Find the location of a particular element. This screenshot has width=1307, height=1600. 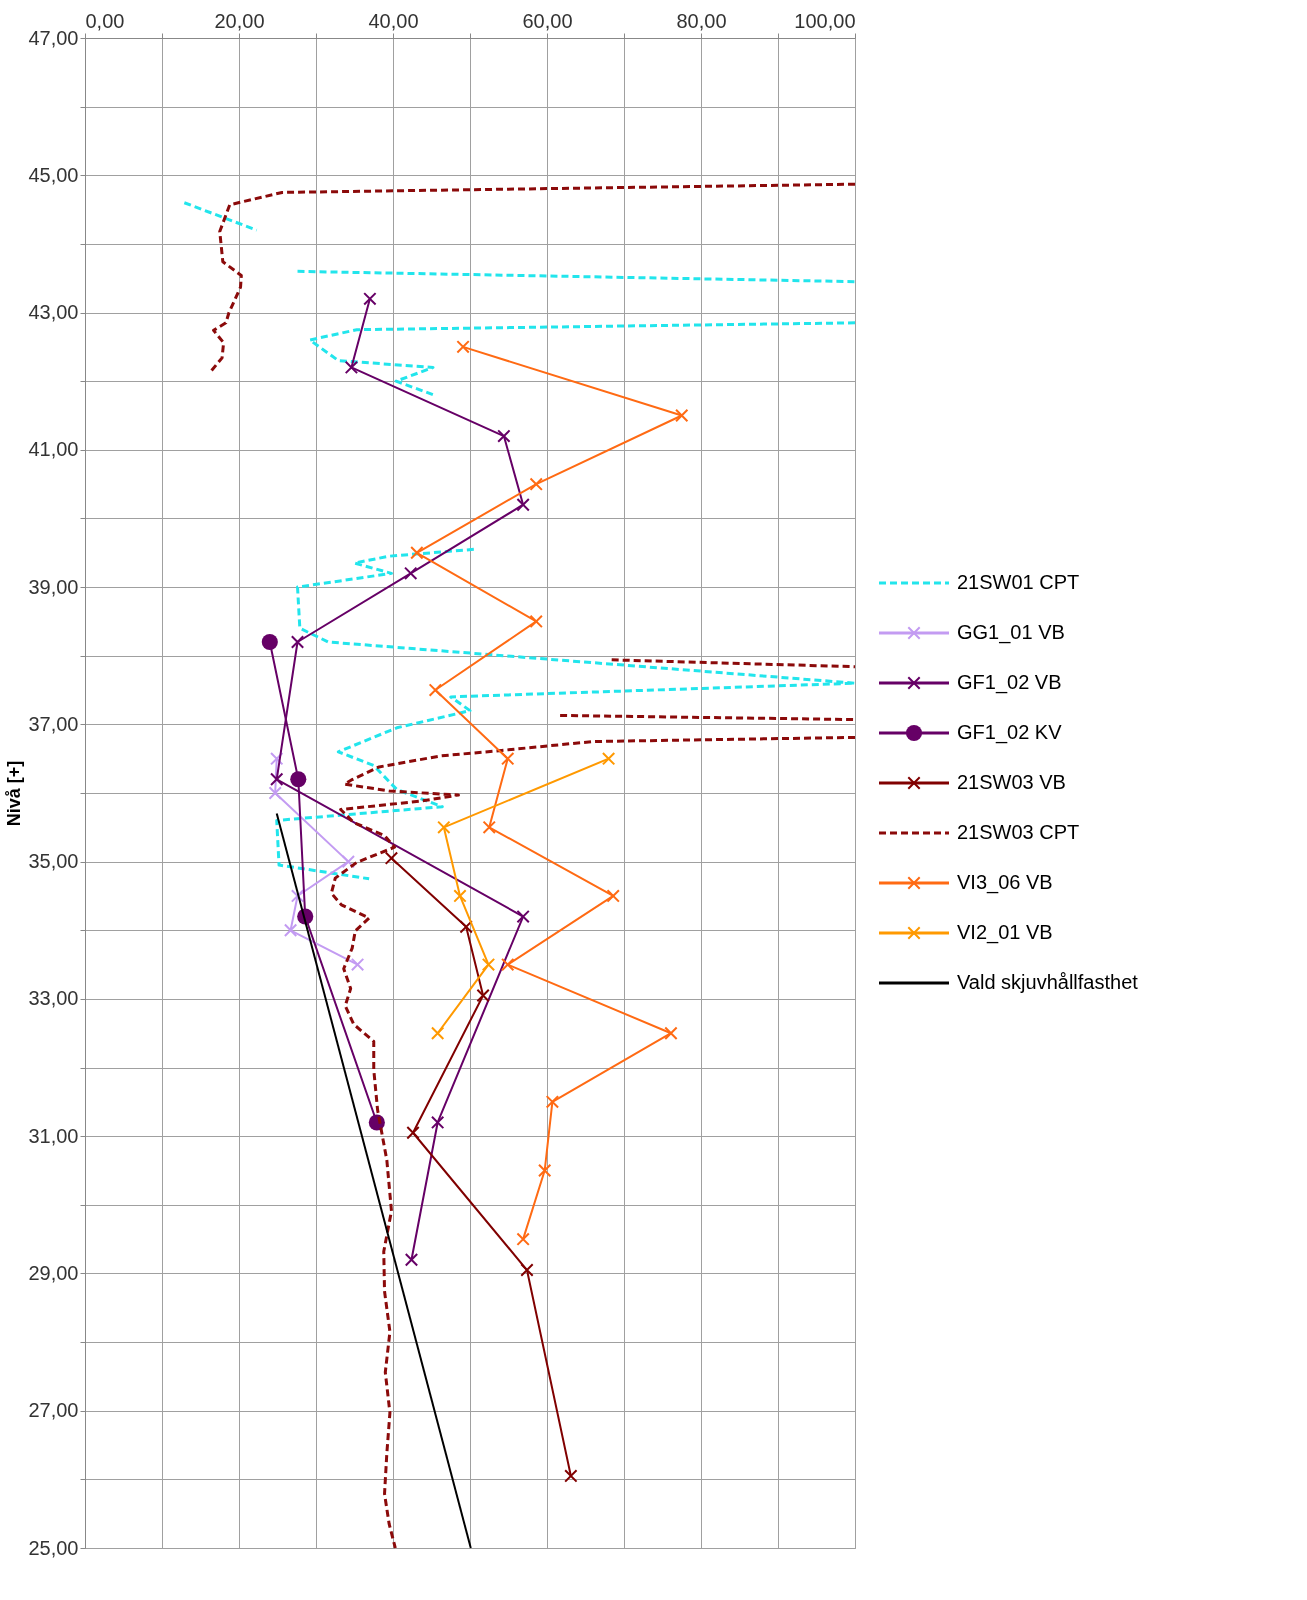

y-tick-label: 45,00 is located at coordinates (53, 174).